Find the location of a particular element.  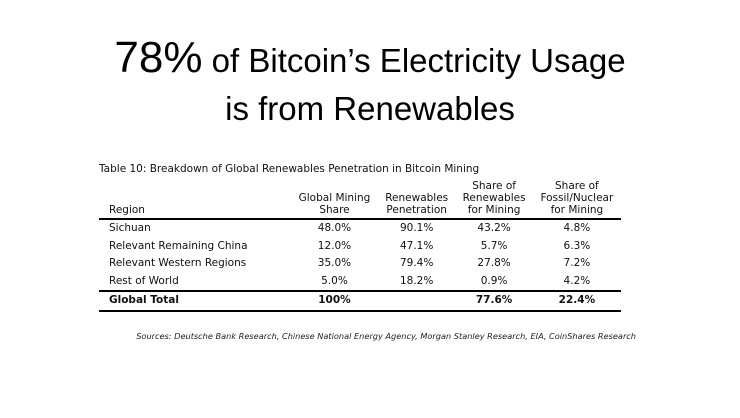

title-line-1: 78% of Bitcoin’s Electricity Usage is located at coordinates (370, 59).